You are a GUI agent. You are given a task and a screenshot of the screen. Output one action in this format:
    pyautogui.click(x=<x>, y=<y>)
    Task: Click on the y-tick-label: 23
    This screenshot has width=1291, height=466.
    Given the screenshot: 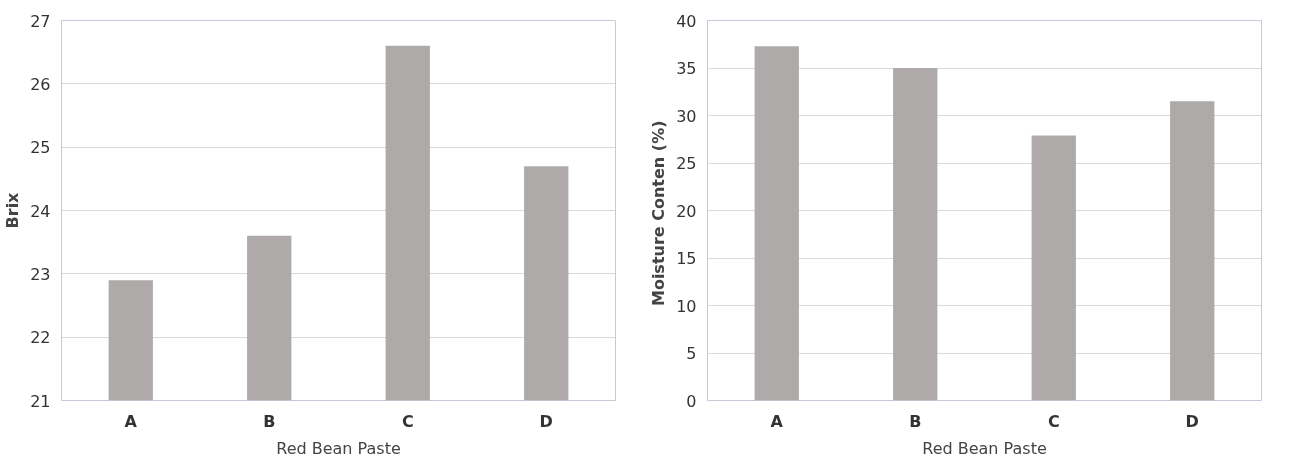 What is the action you would take?
    pyautogui.click(x=40, y=274)
    